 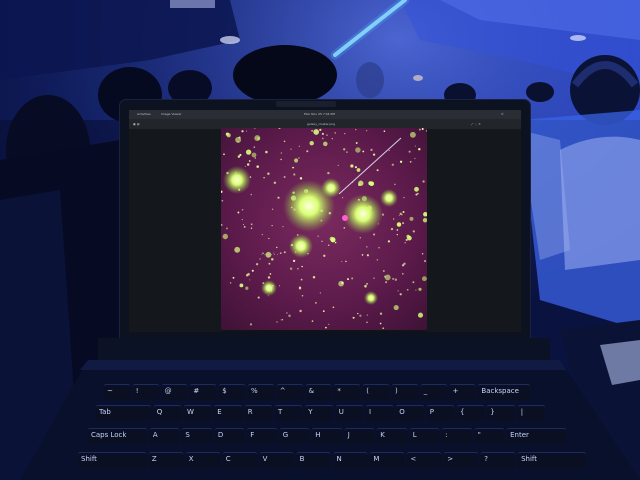 What do you see at coordinates (522, 412) in the screenshot?
I see `key-label: |` at bounding box center [522, 412].